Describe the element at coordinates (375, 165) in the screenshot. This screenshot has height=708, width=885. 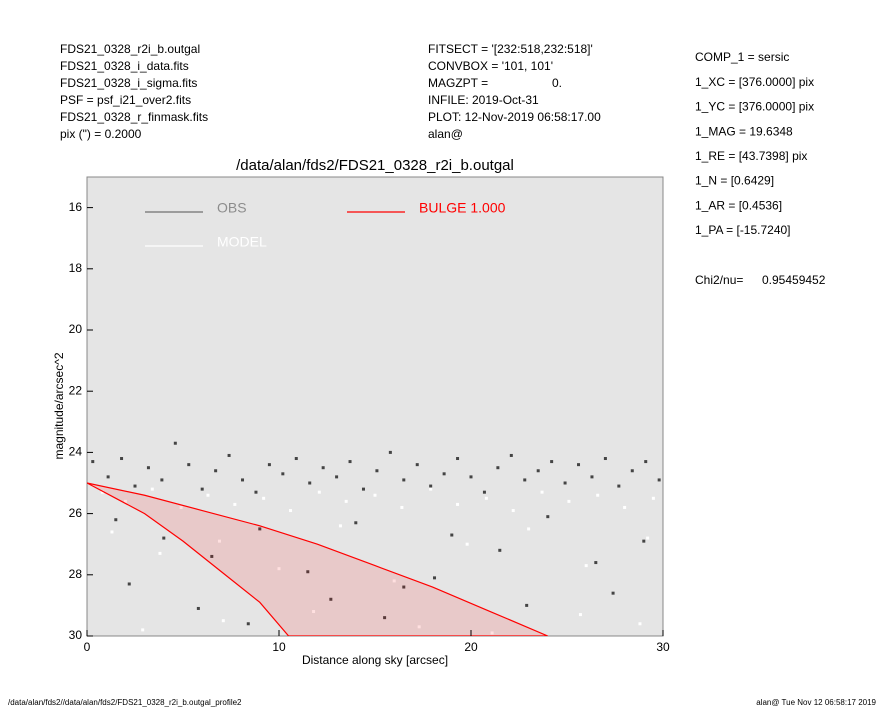
I see `chart-title: /data/alan/fds2/FDS21_0328_r2i_b.outgal` at that location.